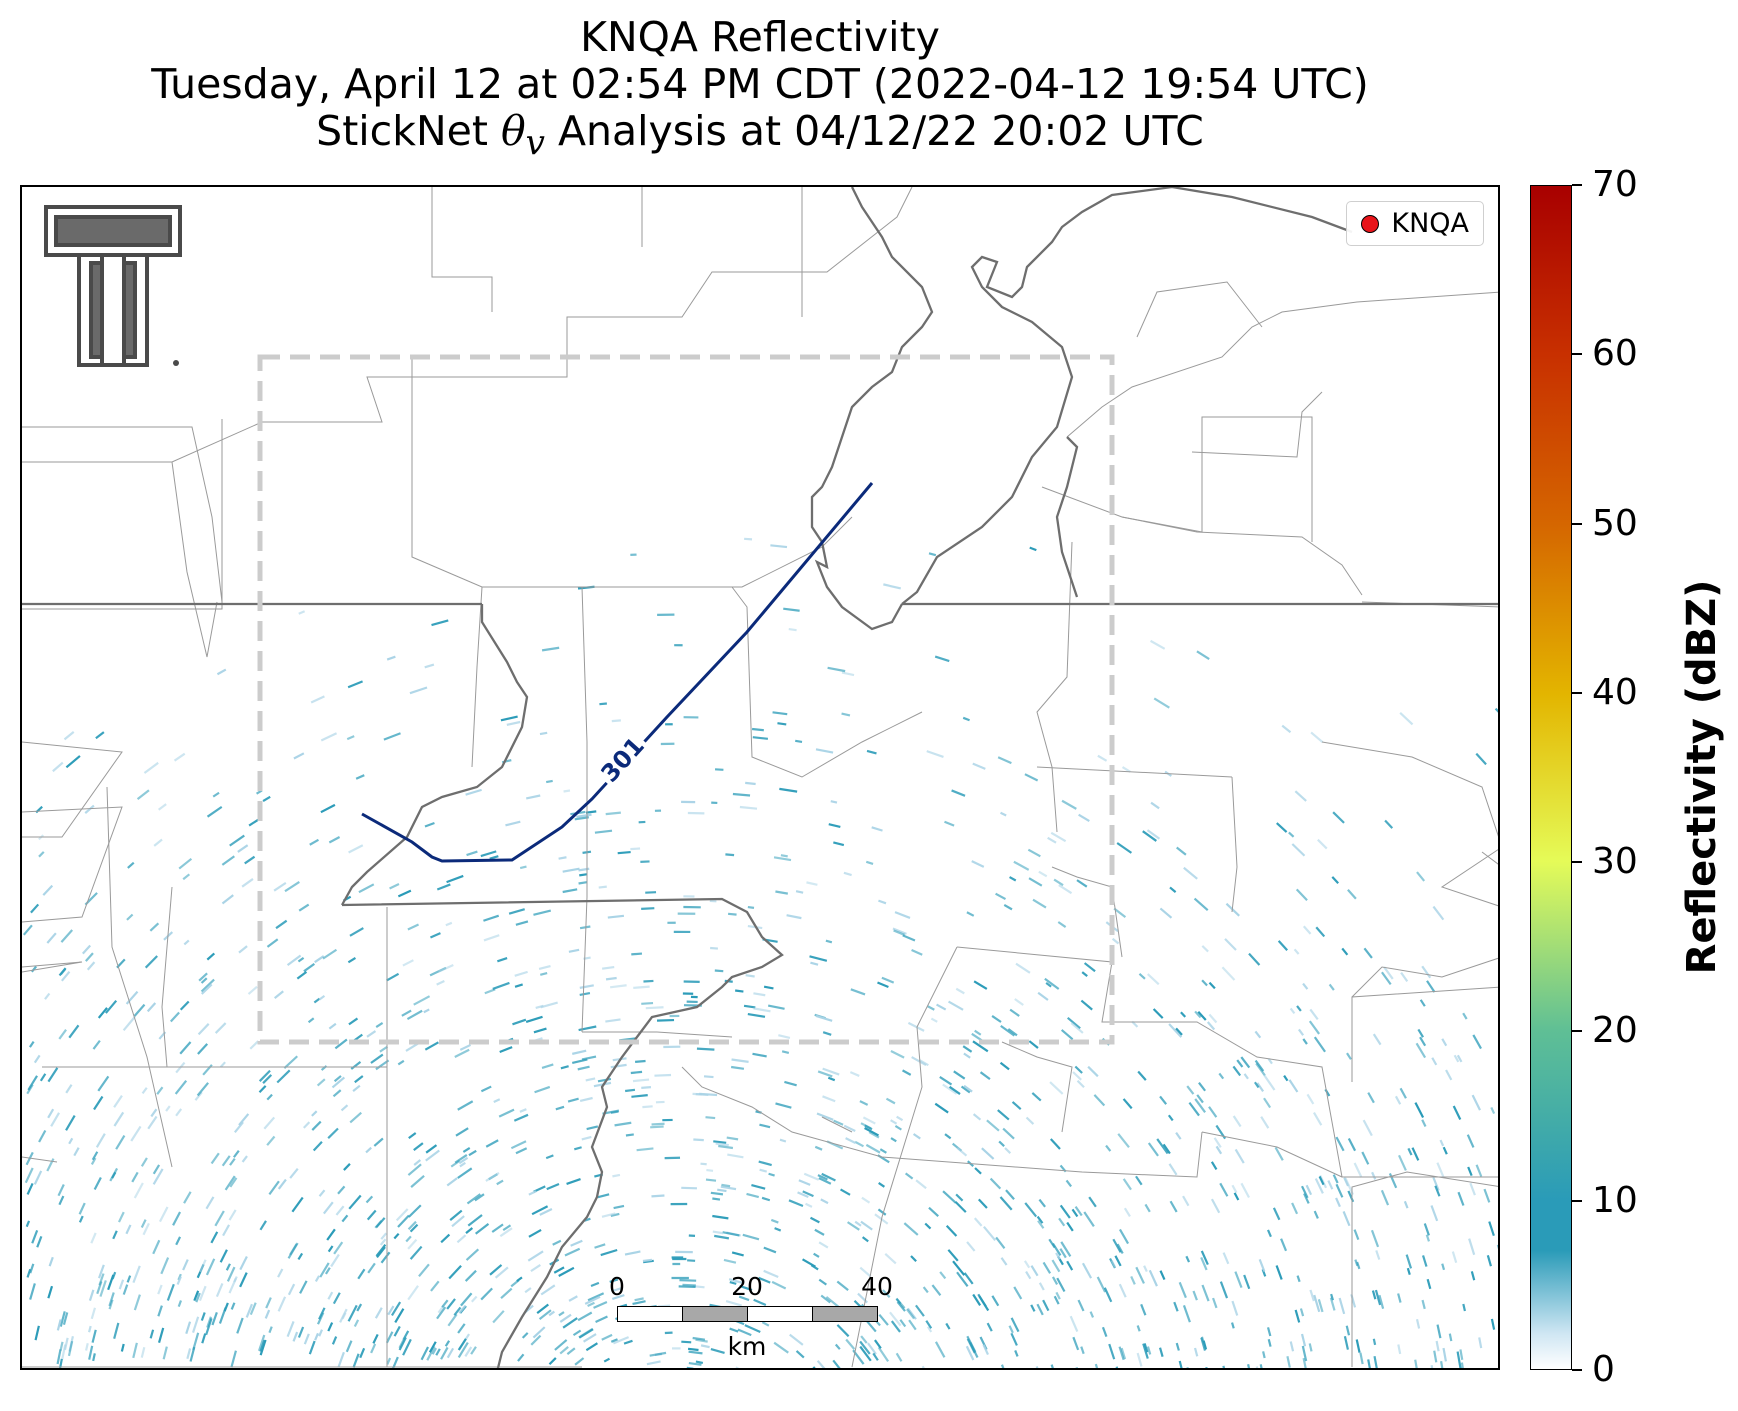 Image resolution: width=1738 pixels, height=1411 pixels. What do you see at coordinates (747, 1286) in the screenshot?
I see `scale-tick-20: 20` at bounding box center [747, 1286].